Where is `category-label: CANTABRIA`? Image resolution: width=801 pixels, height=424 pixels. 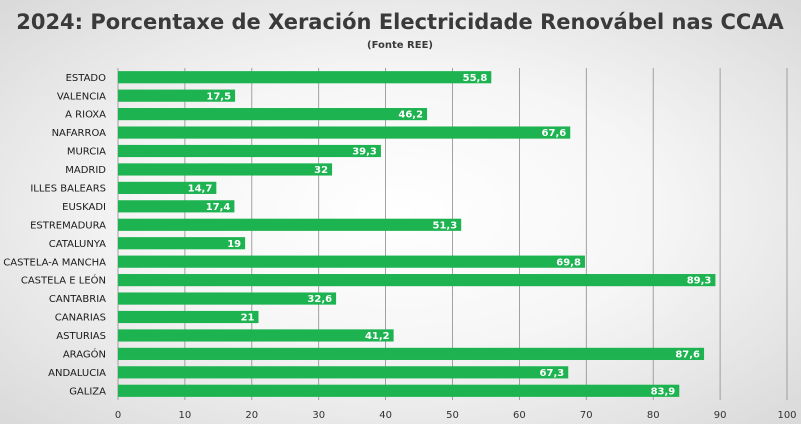
category-label: CANTABRIA is located at coordinates (77, 299).